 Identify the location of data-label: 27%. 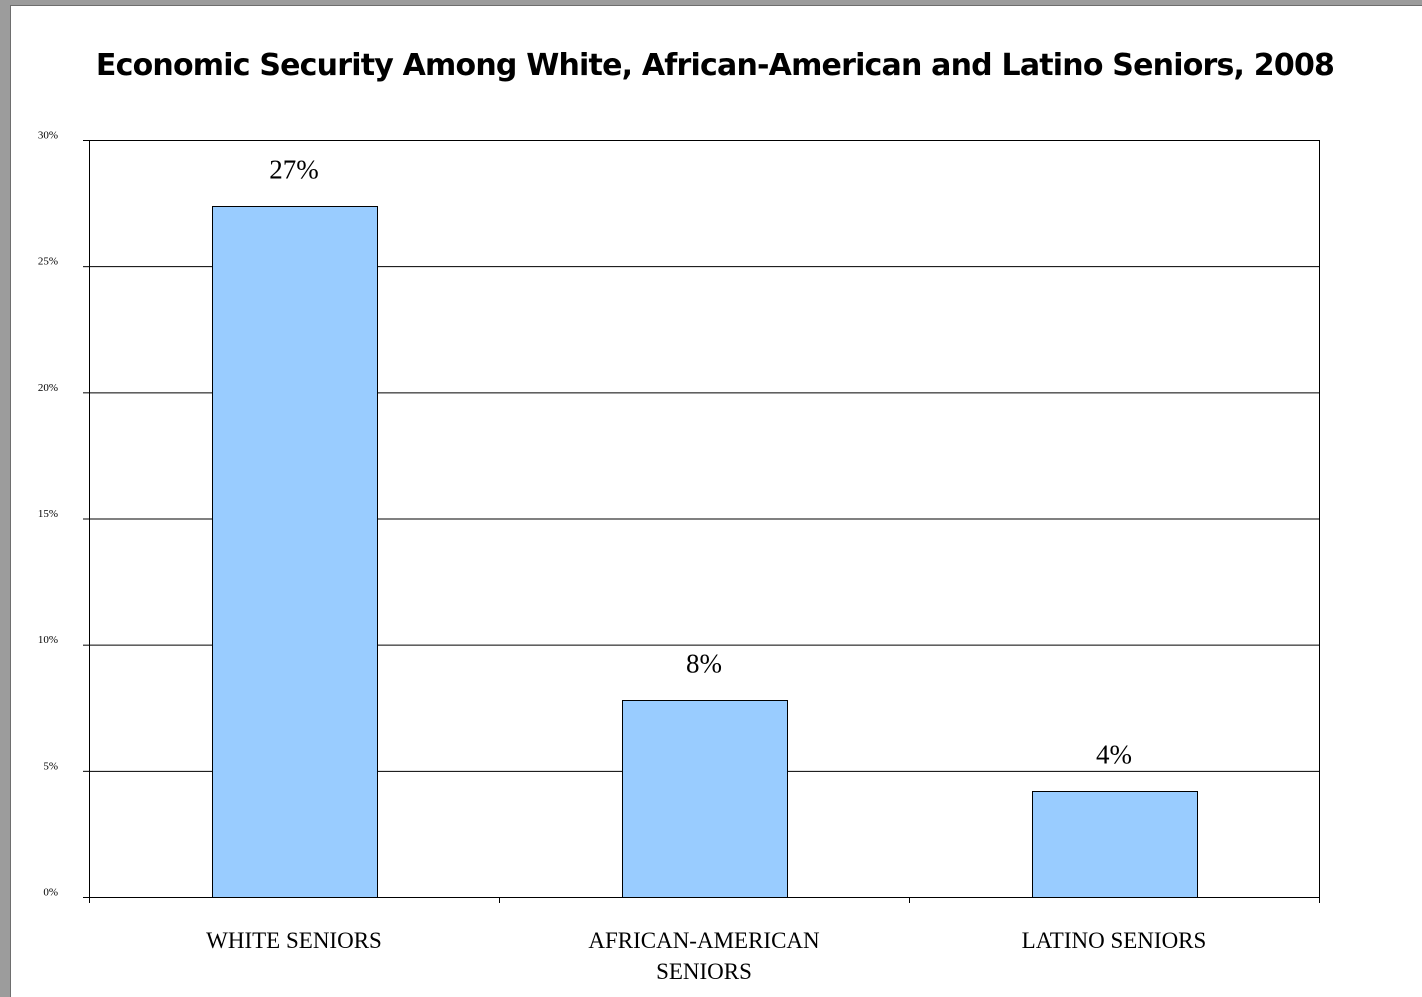
(294, 170).